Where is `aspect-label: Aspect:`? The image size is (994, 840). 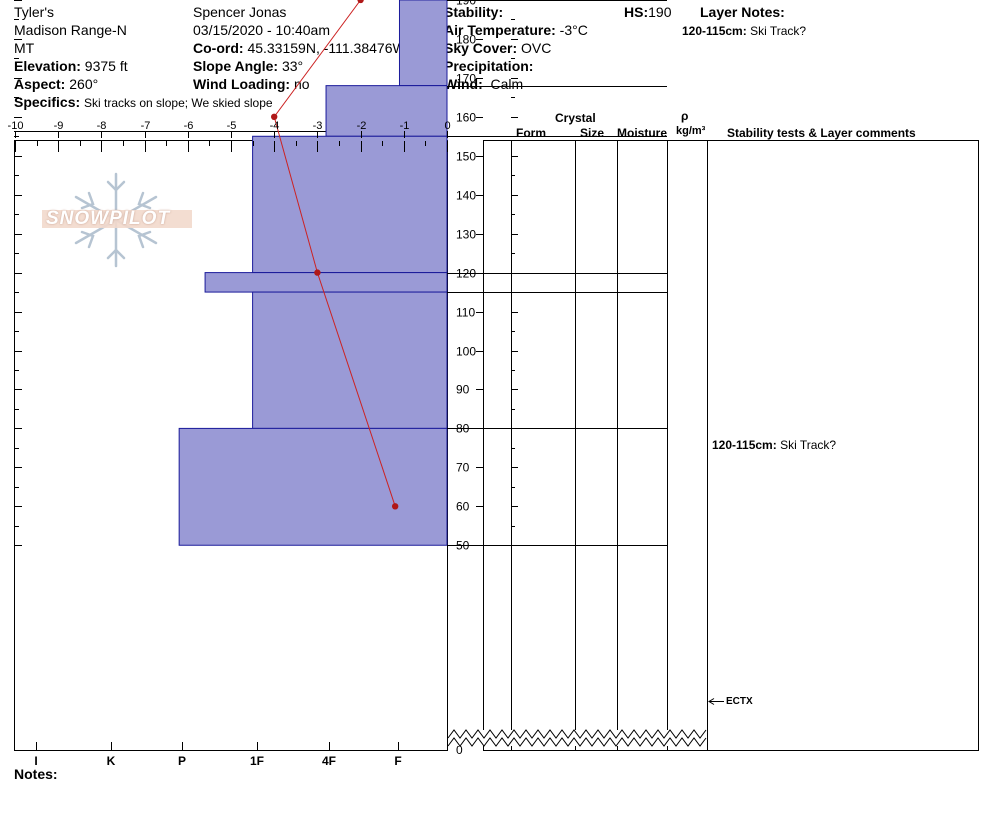
aspect-label: Aspect: is located at coordinates (40, 84).